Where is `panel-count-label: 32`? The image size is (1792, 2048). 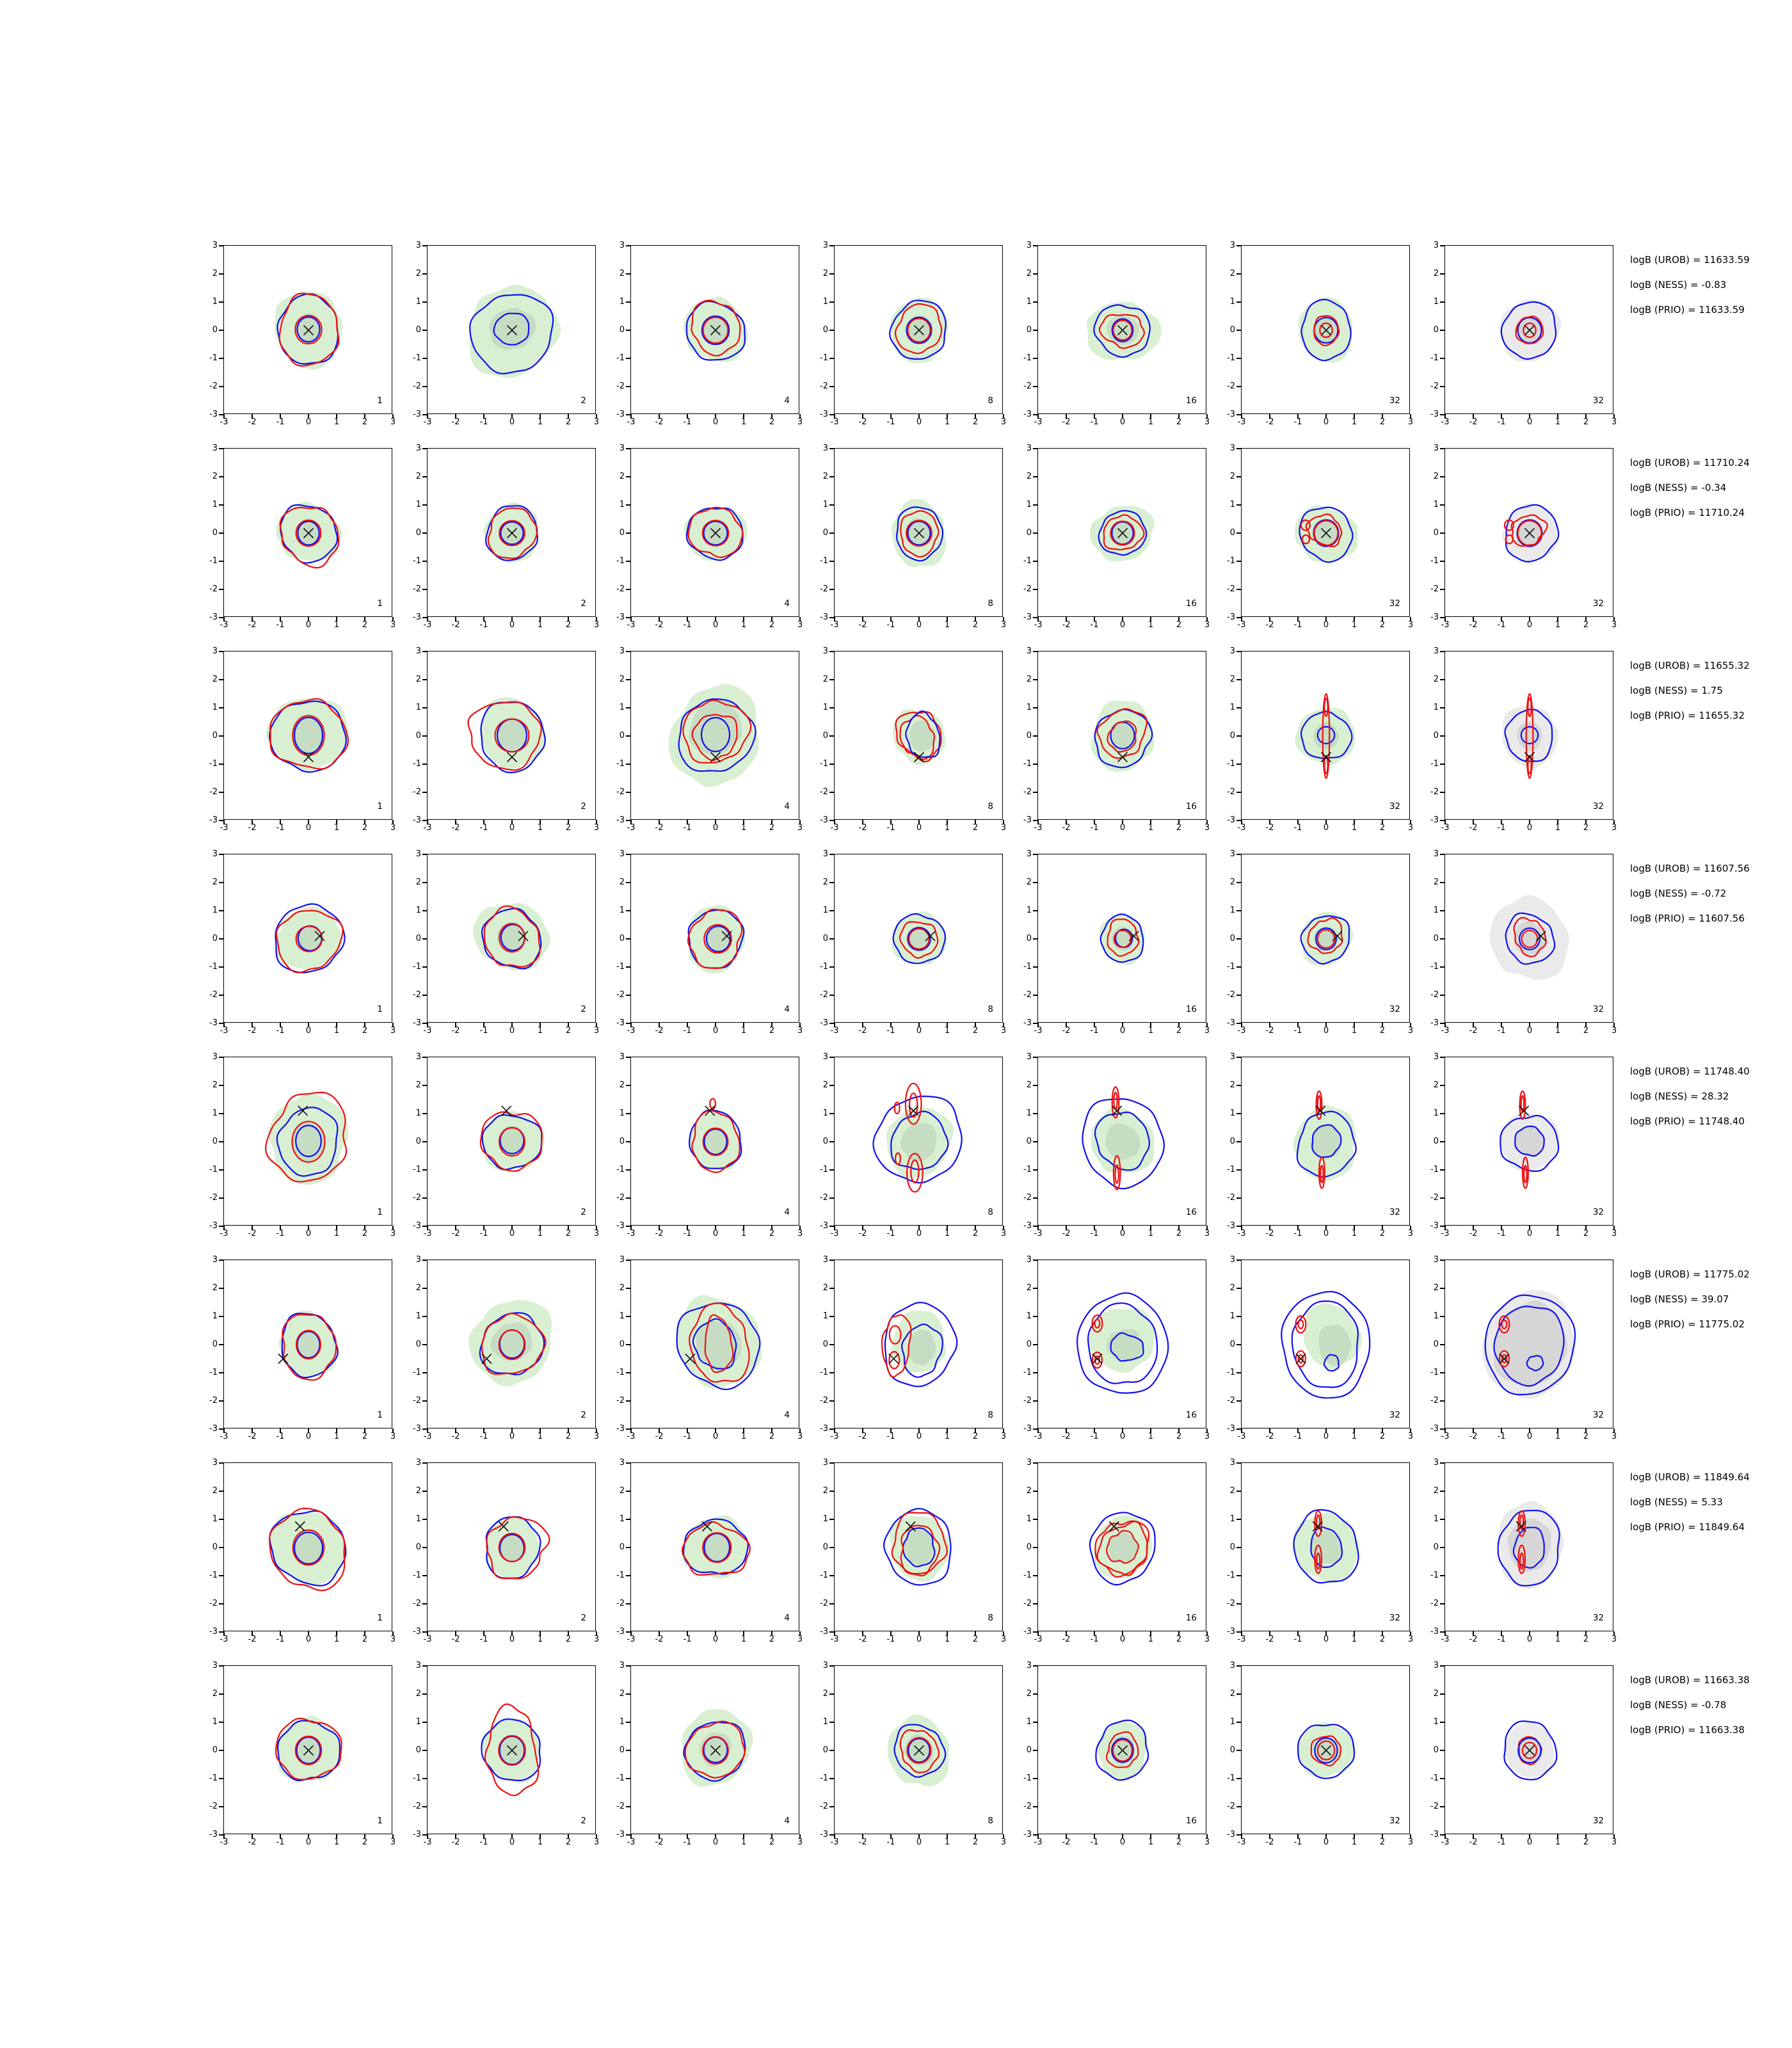 panel-count-label: 32 is located at coordinates (1598, 1009).